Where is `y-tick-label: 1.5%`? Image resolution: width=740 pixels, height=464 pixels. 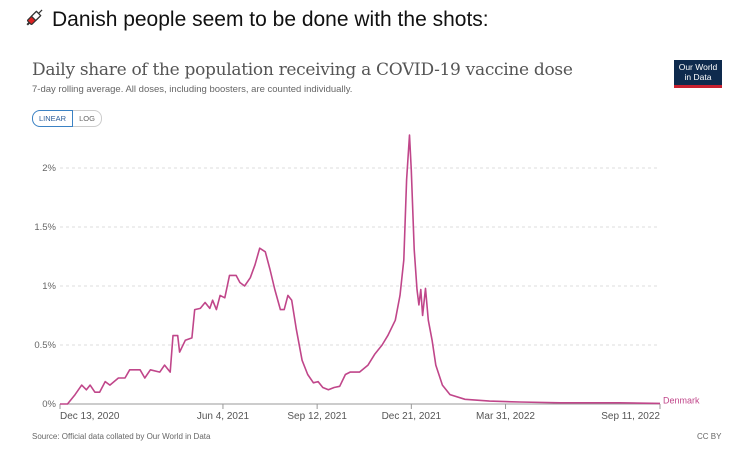
y-tick-label: 1.5% is located at coordinates (45, 227).